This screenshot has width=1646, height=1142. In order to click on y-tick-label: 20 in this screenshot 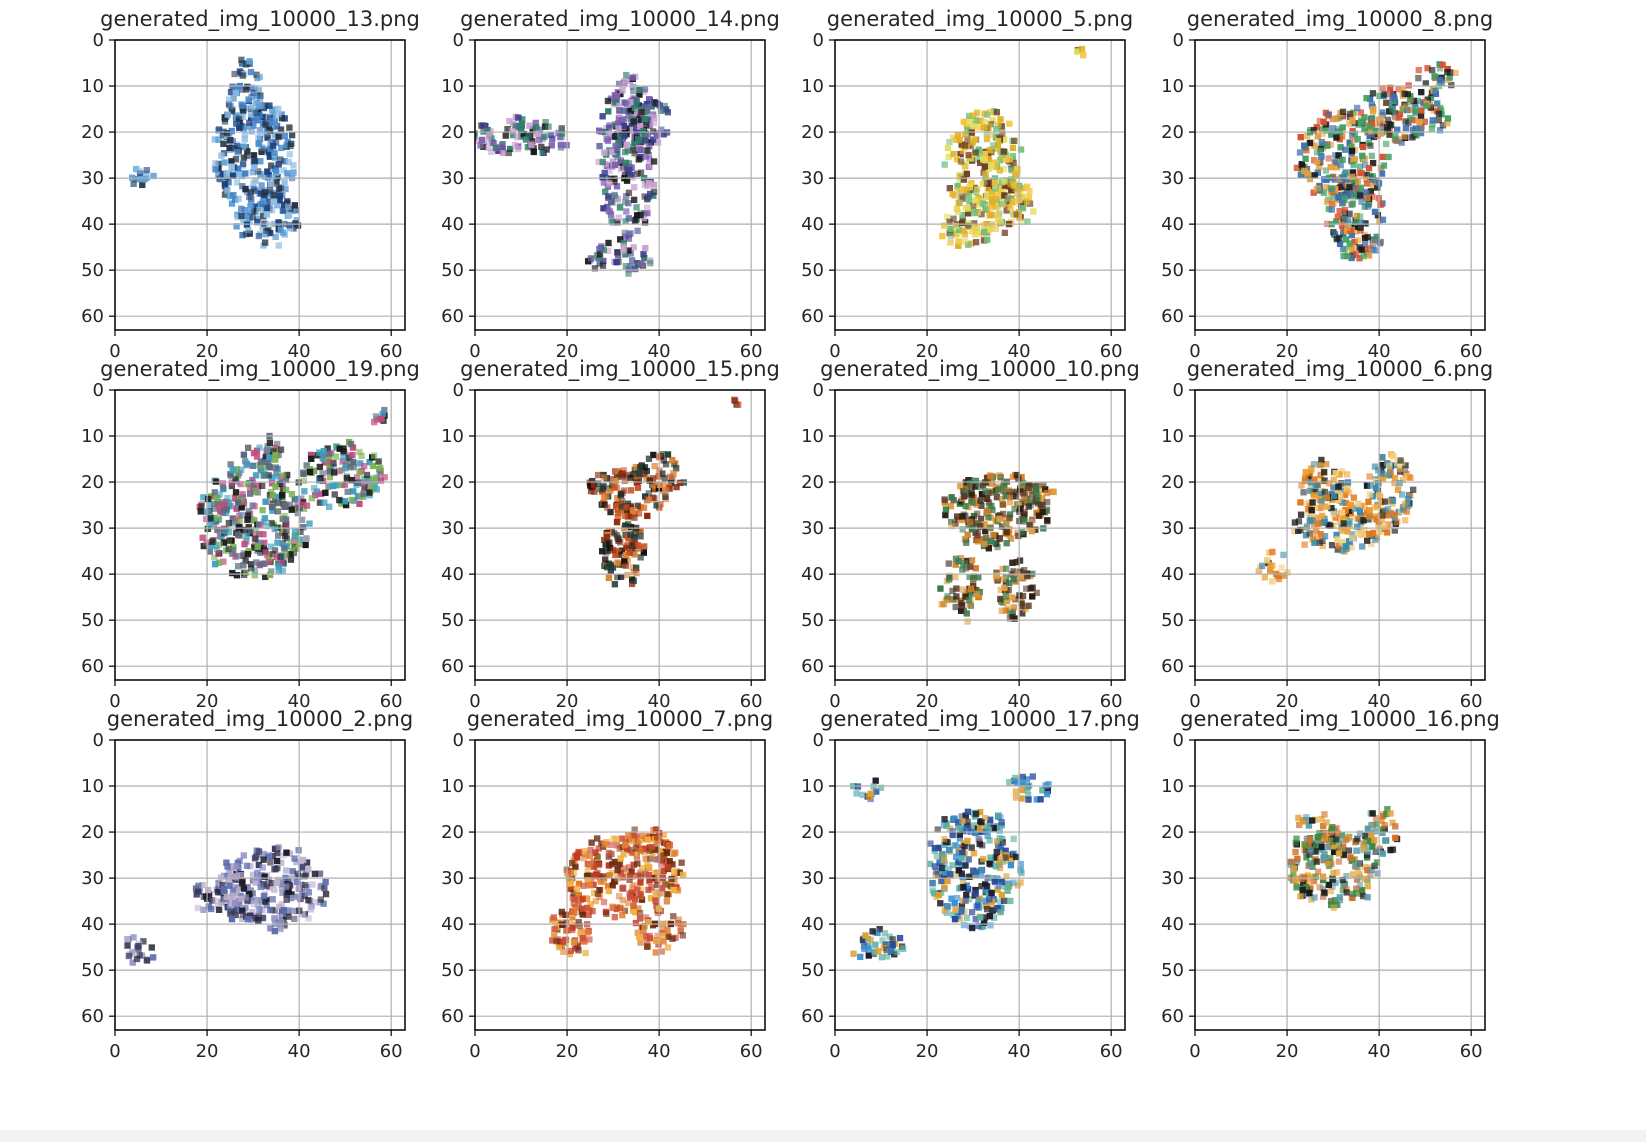, I will do `click(1172, 132)`.